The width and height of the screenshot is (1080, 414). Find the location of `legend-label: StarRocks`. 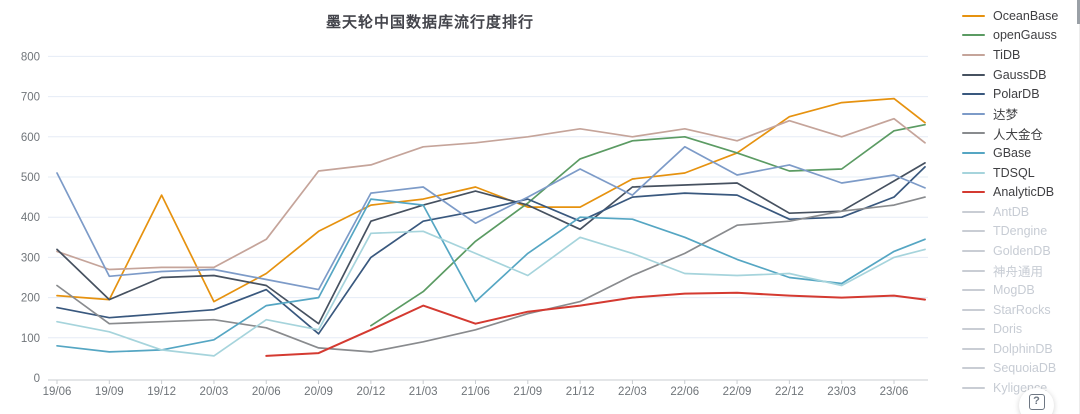

legend-label: StarRocks is located at coordinates (1022, 309).